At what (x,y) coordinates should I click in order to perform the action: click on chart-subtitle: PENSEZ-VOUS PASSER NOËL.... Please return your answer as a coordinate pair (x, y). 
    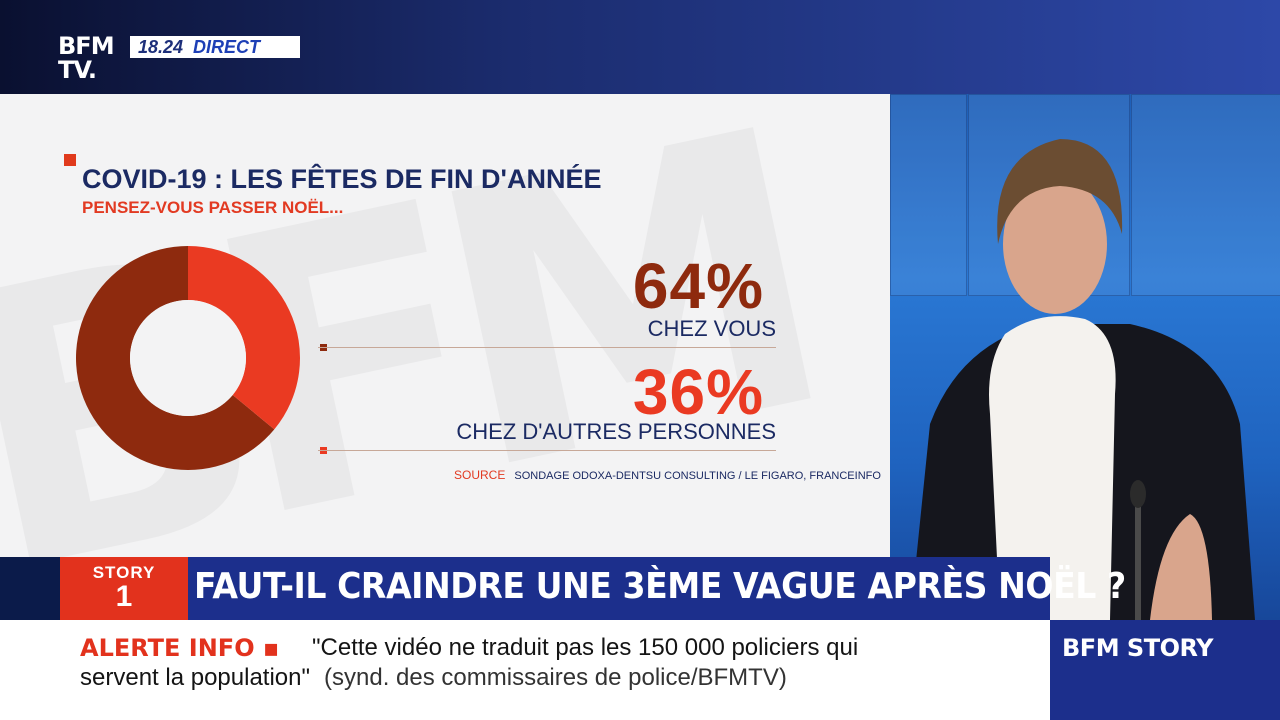
    Looking at the image, I should click on (213, 207).